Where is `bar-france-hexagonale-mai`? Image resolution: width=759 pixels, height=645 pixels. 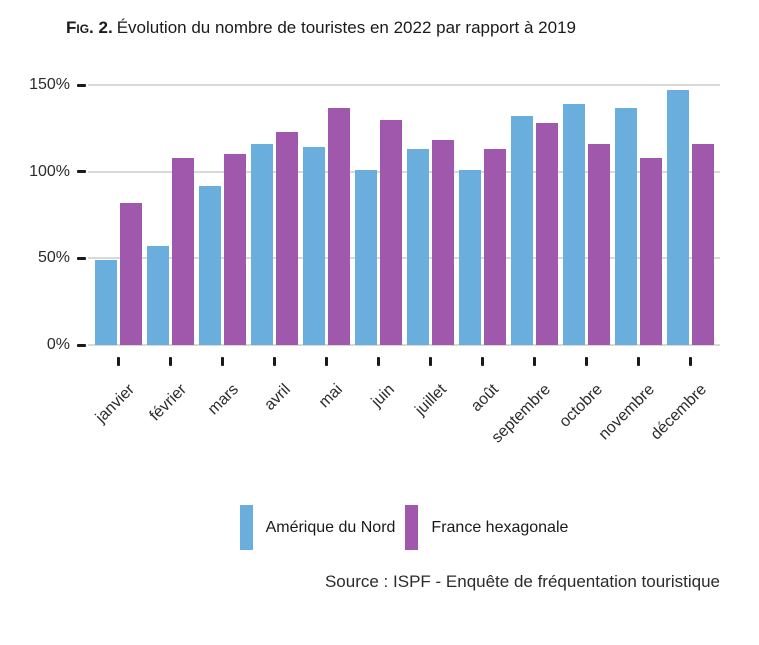 bar-france-hexagonale-mai is located at coordinates (339, 226).